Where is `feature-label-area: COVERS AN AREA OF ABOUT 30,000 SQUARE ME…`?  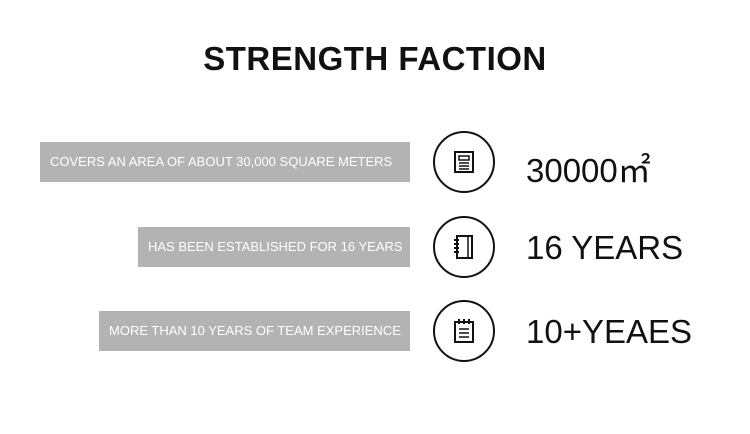 feature-label-area: COVERS AN AREA OF ABOUT 30,000 SQUARE ME… is located at coordinates (225, 162).